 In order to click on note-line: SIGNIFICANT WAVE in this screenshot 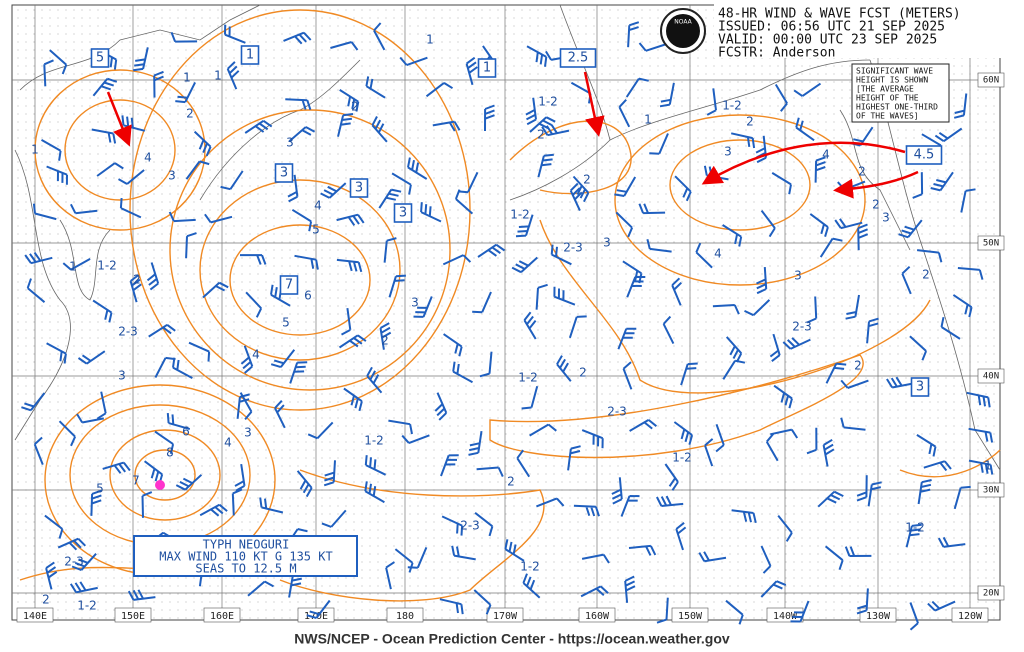, I will do `click(894, 71)`.